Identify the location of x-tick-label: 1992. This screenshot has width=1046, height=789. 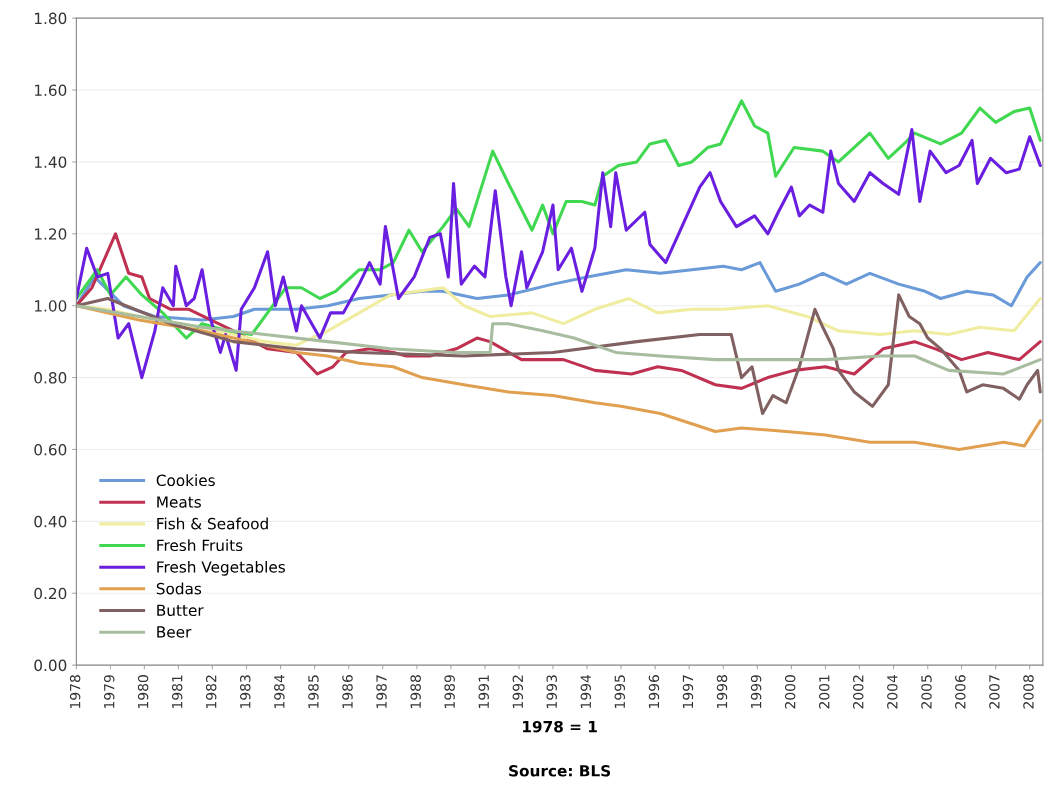
(518, 691).